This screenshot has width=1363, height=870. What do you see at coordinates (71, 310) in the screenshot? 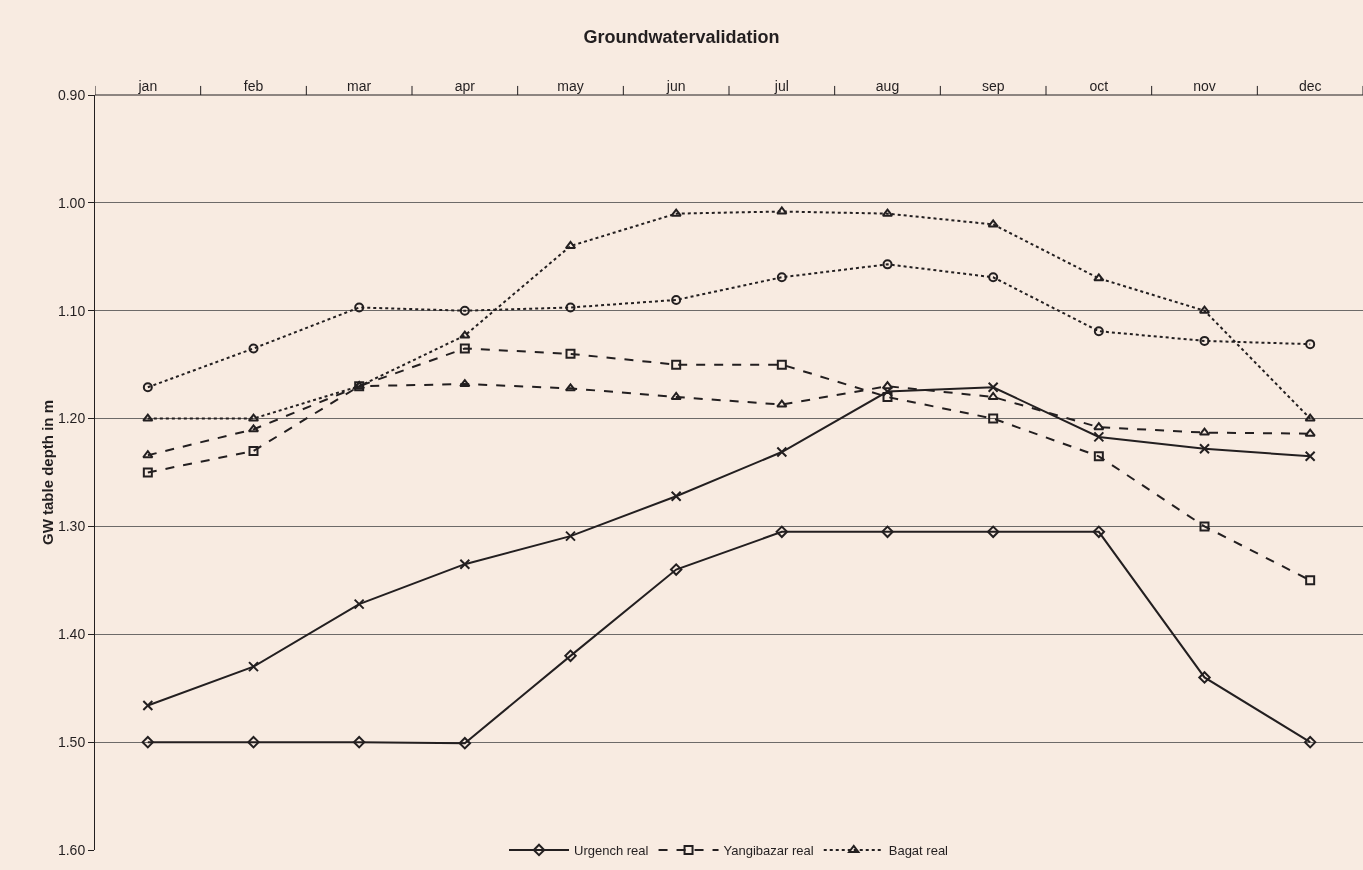
I see `y-tick-label: 1.10` at bounding box center [71, 310].